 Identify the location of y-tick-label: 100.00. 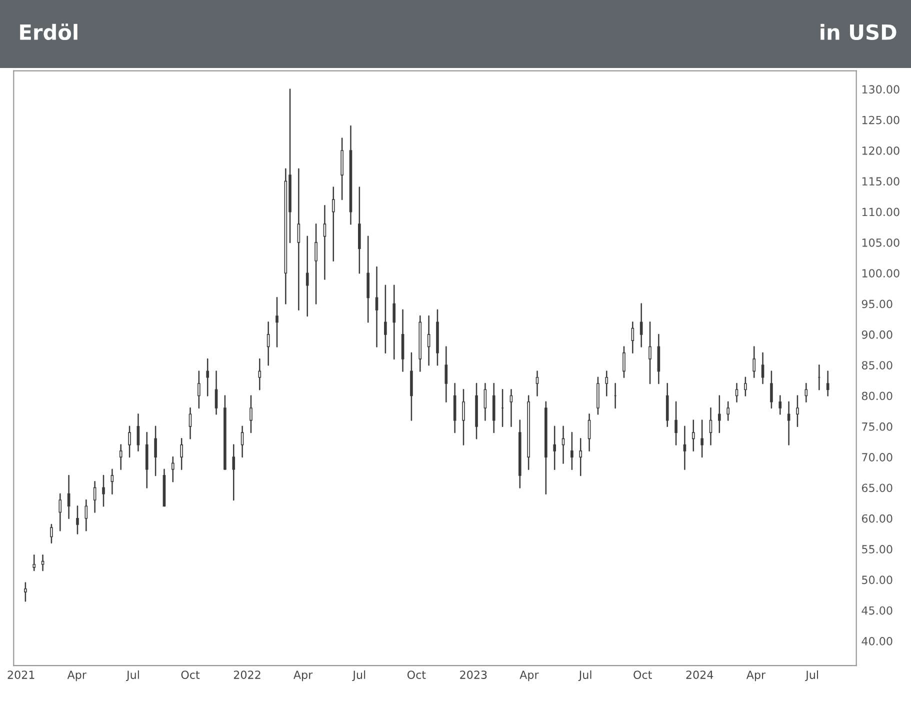
(881, 273).